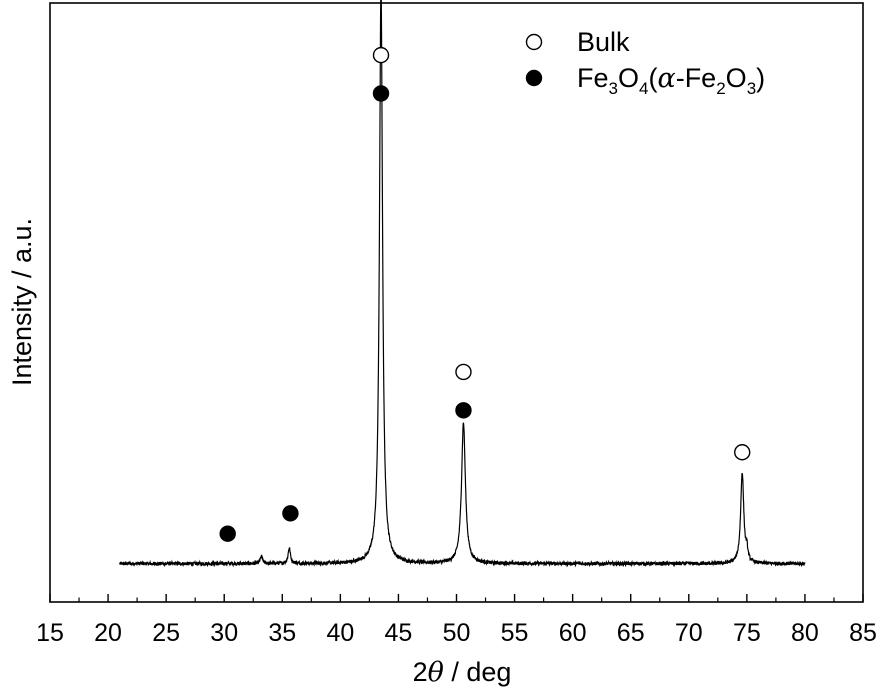  I want to click on x-axis-label-theta: θ, so click(436, 672).